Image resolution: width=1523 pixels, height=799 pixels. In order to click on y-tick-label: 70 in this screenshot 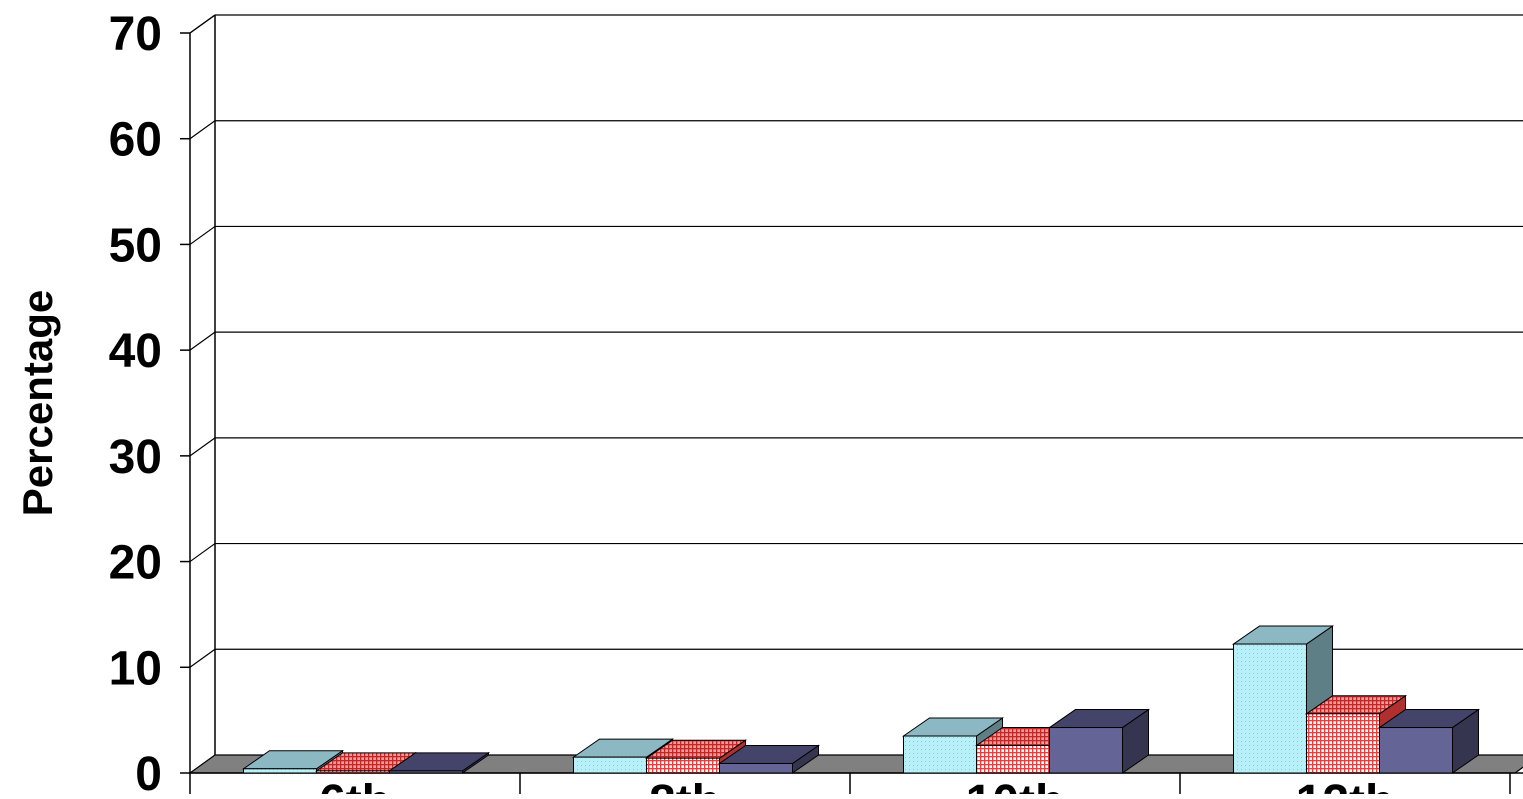, I will do `click(135, 34)`.